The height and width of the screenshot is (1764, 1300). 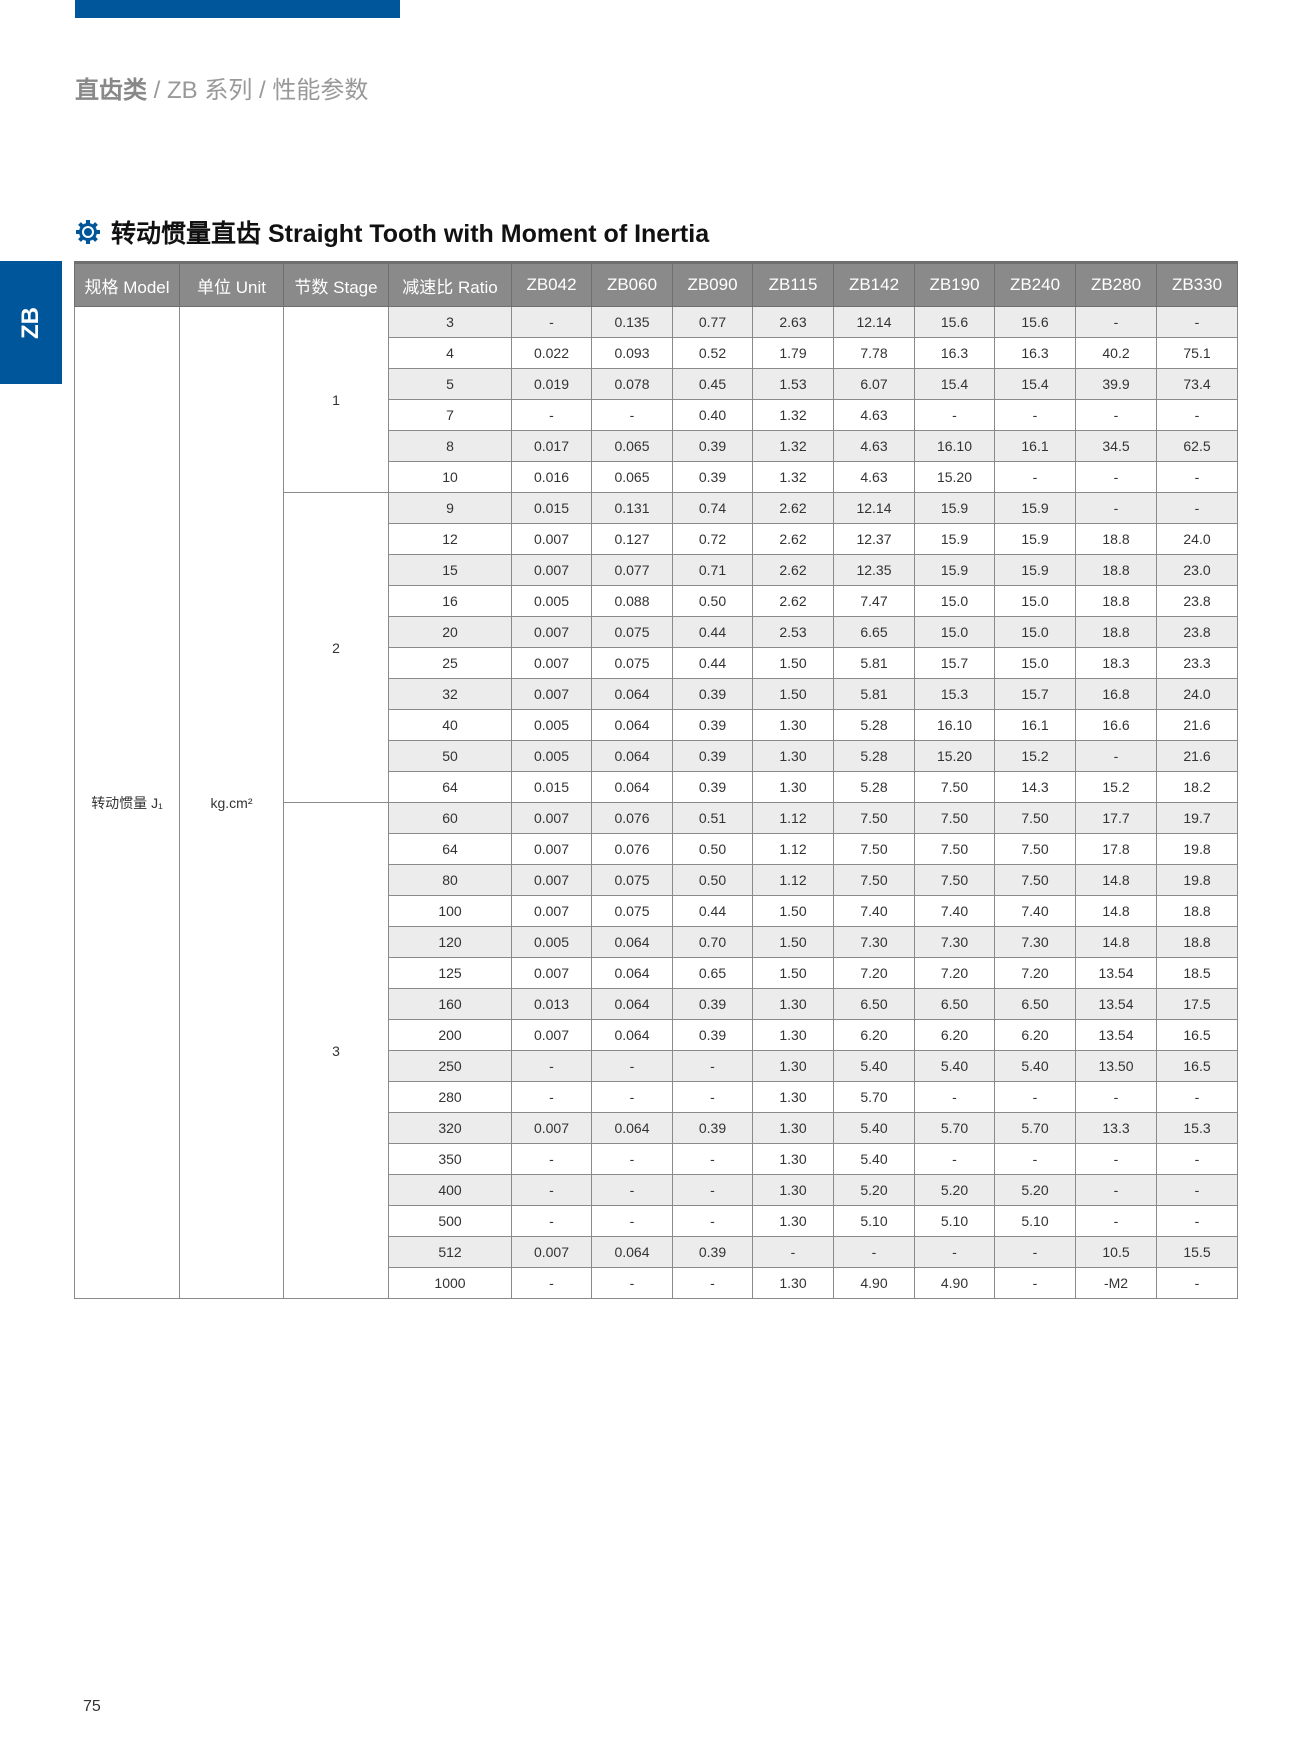 I want to click on value-cell: 0.019, so click(x=551, y=384).